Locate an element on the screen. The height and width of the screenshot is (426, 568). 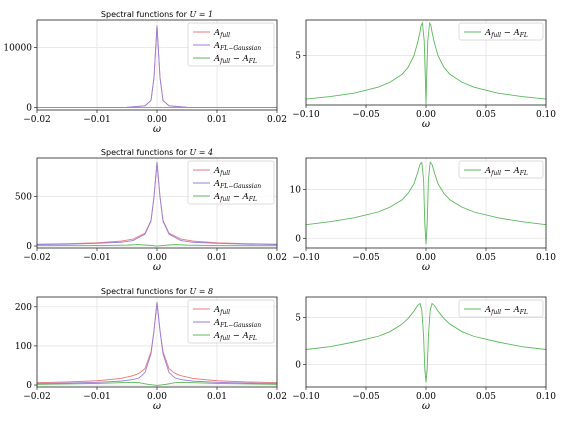
chart-title: Spectral functions for U = 4 is located at coordinates (157, 152).